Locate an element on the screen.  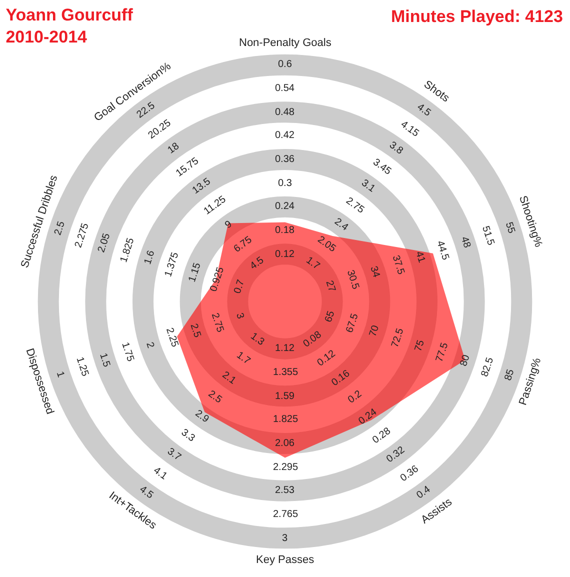
text: 0.7 is located at coordinates (240, 287).